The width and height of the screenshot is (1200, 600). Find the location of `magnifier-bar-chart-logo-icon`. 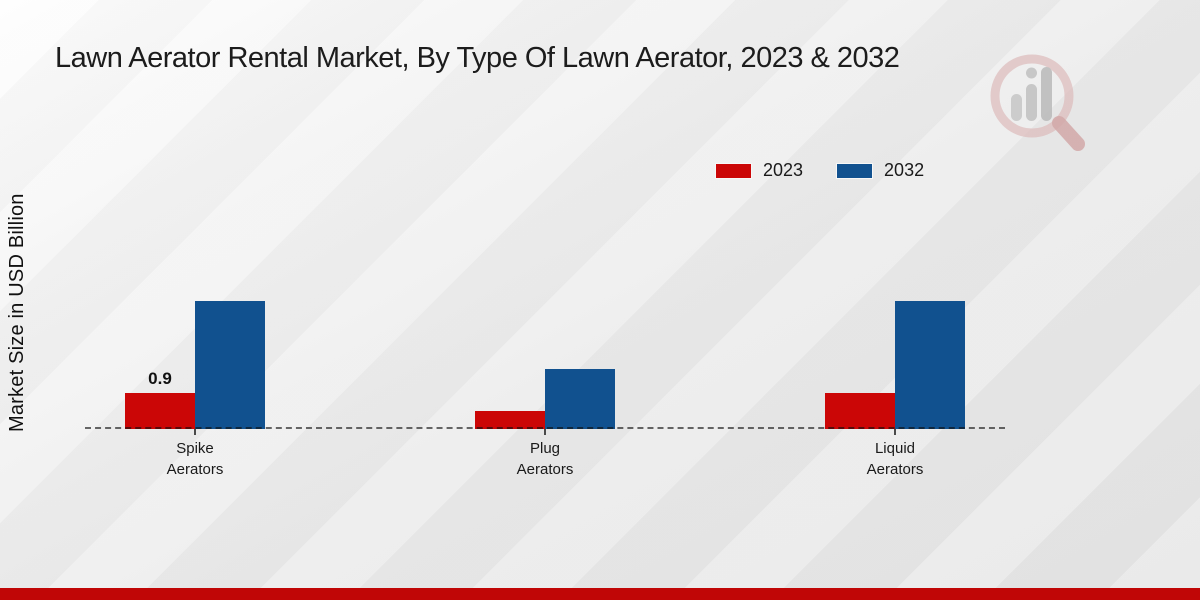

magnifier-bar-chart-logo-icon is located at coordinates (1037, 102).